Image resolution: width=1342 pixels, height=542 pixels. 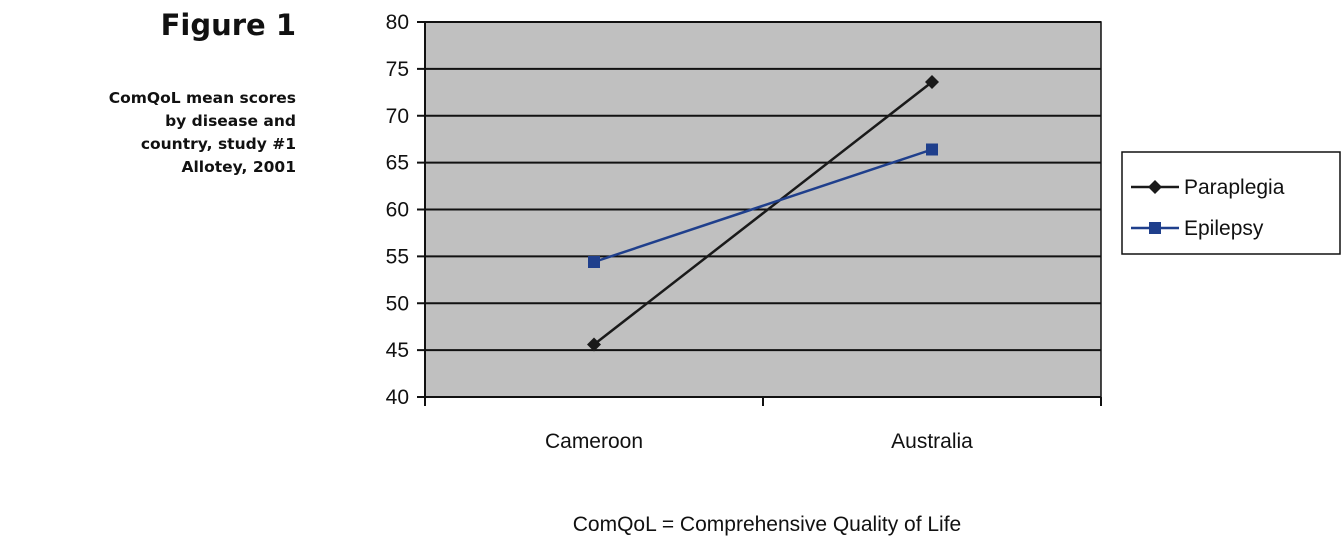 What do you see at coordinates (397, 163) in the screenshot?
I see `y-tick-label-65: 65` at bounding box center [397, 163].